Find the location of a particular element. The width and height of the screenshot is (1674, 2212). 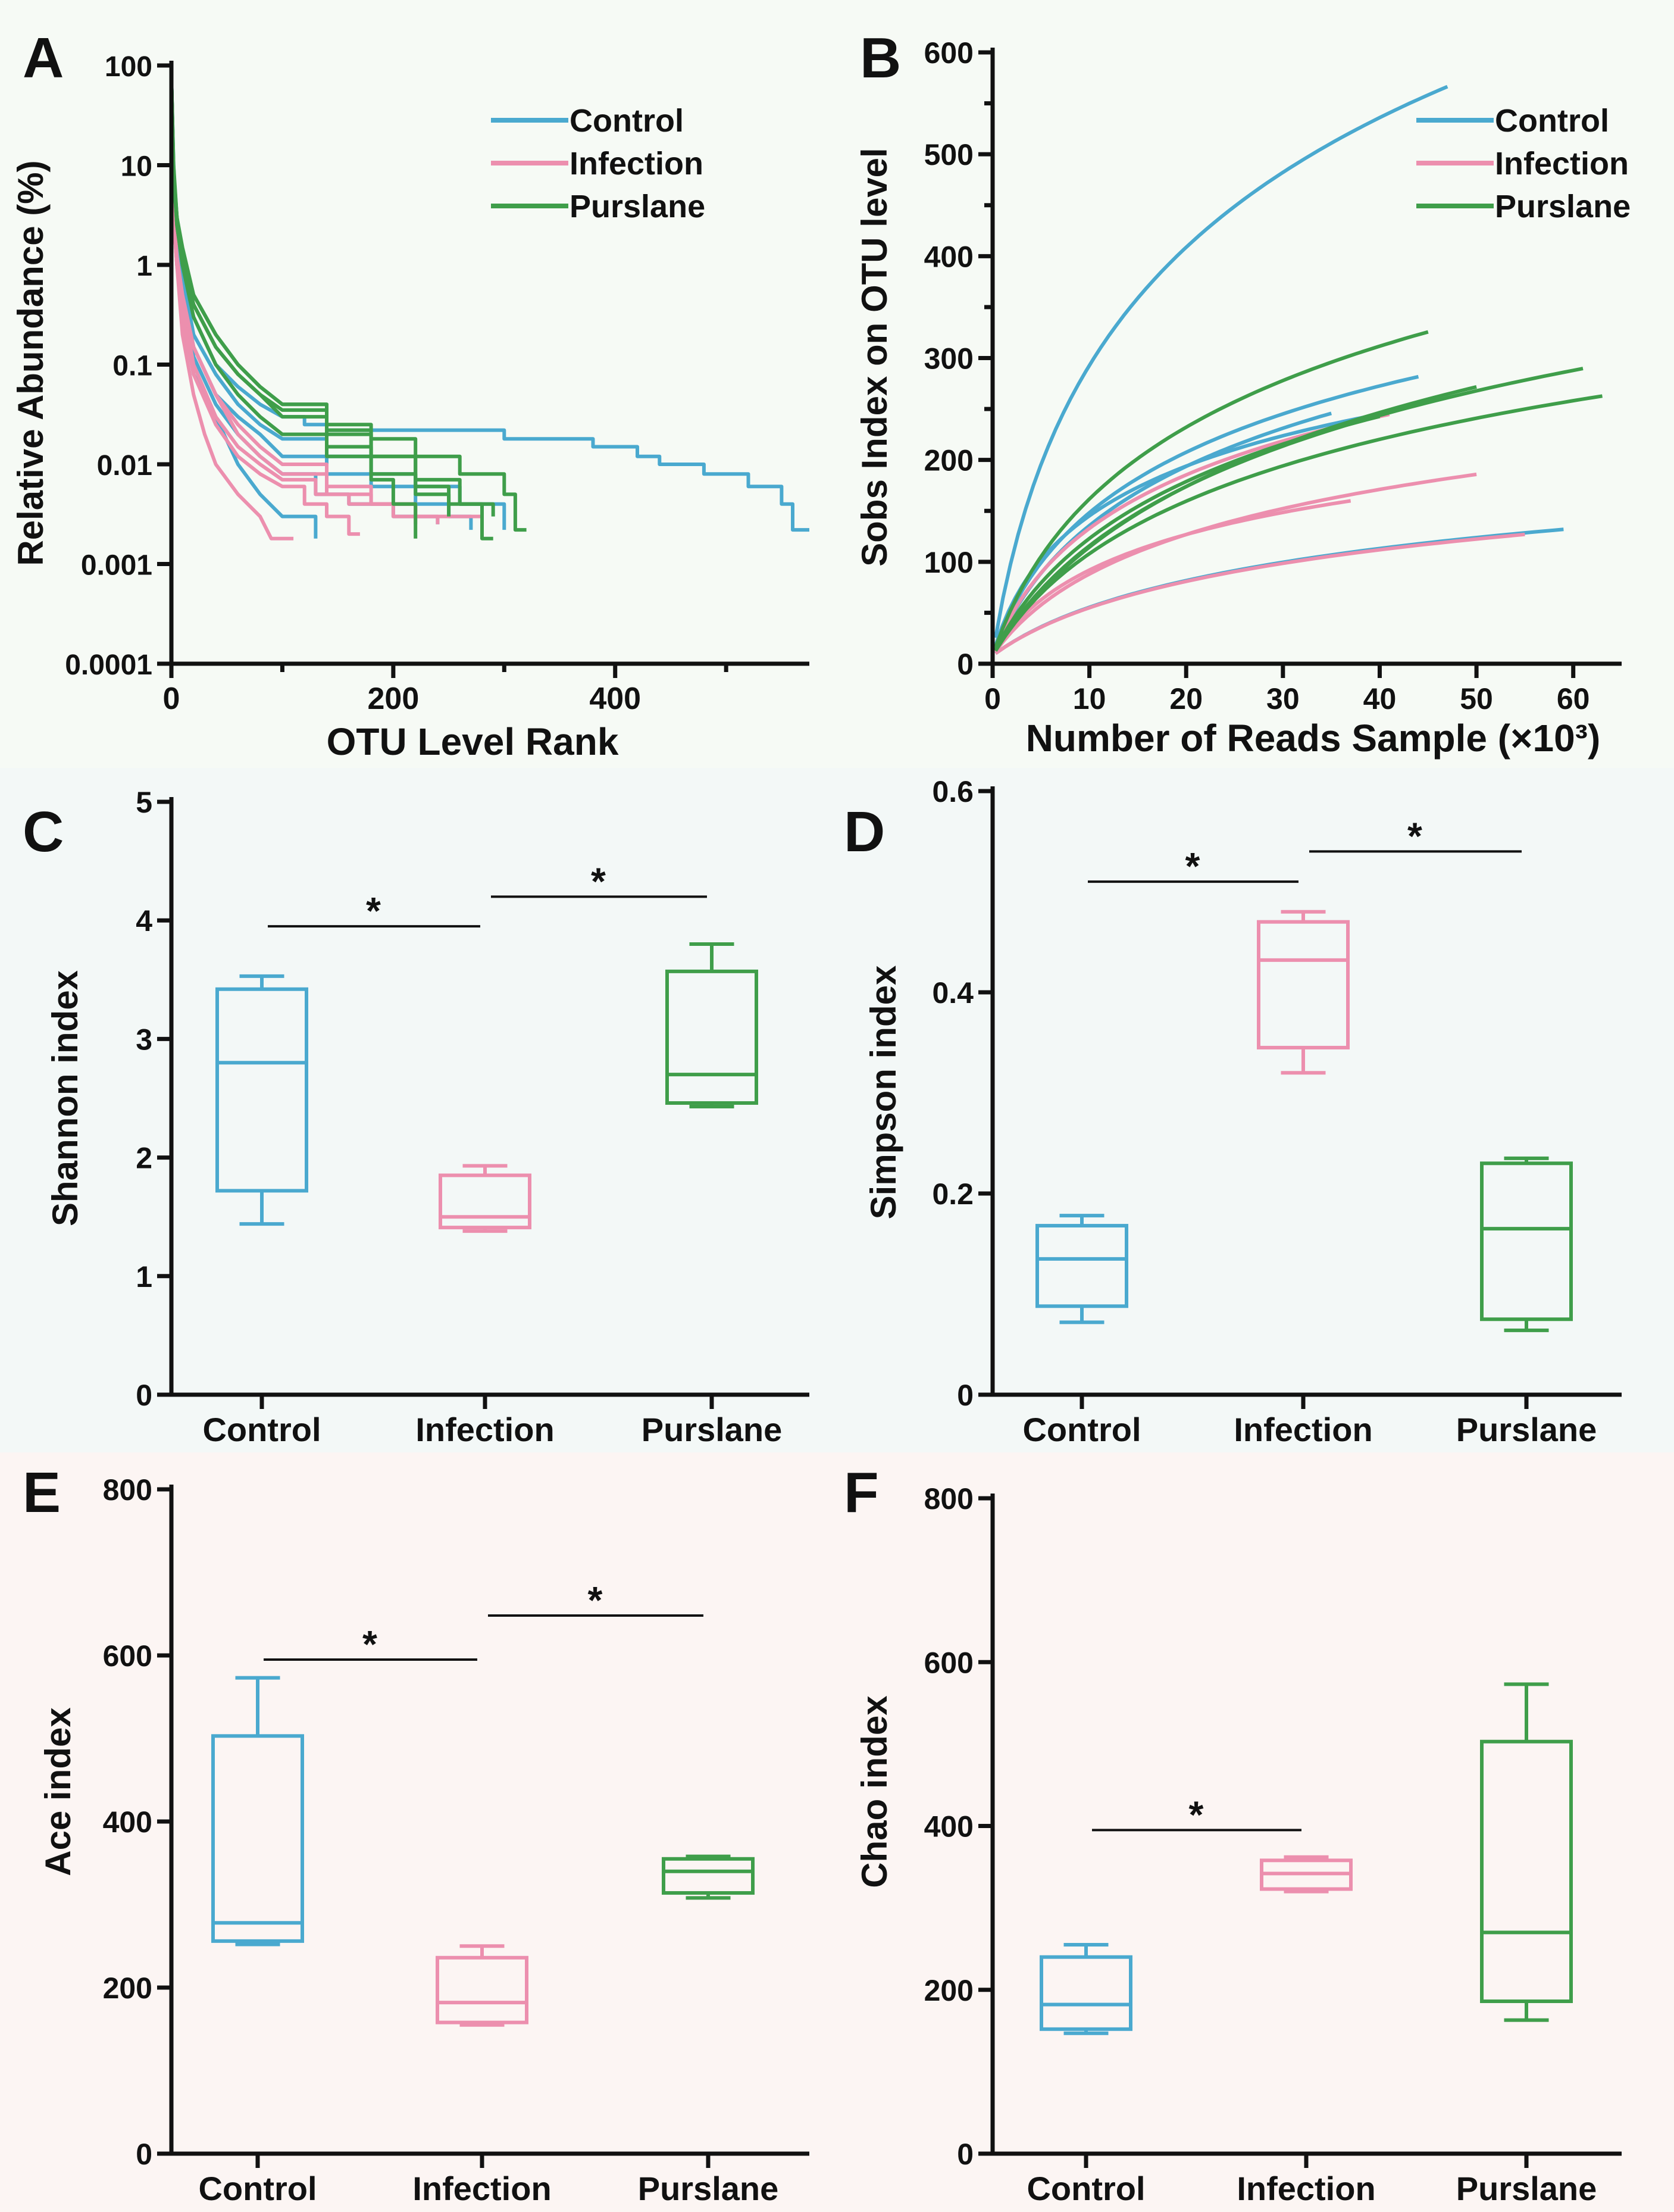

panel-letter: C is located at coordinates (43, 832).